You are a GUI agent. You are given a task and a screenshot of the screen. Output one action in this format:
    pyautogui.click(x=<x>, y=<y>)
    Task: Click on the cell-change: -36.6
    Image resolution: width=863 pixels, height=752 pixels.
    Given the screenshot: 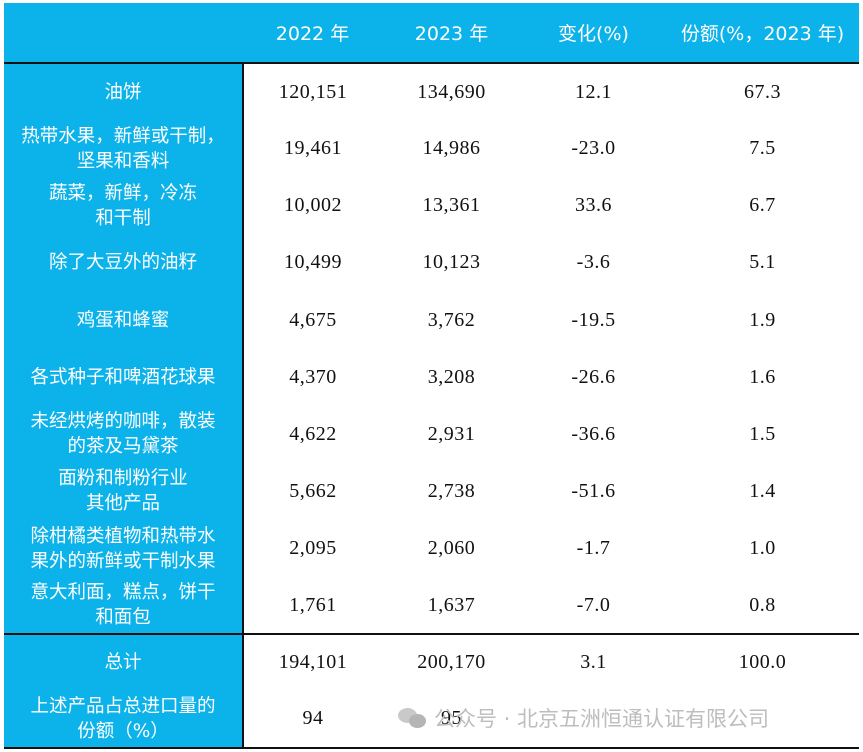 What is the action you would take?
    pyautogui.click(x=593, y=433)
    